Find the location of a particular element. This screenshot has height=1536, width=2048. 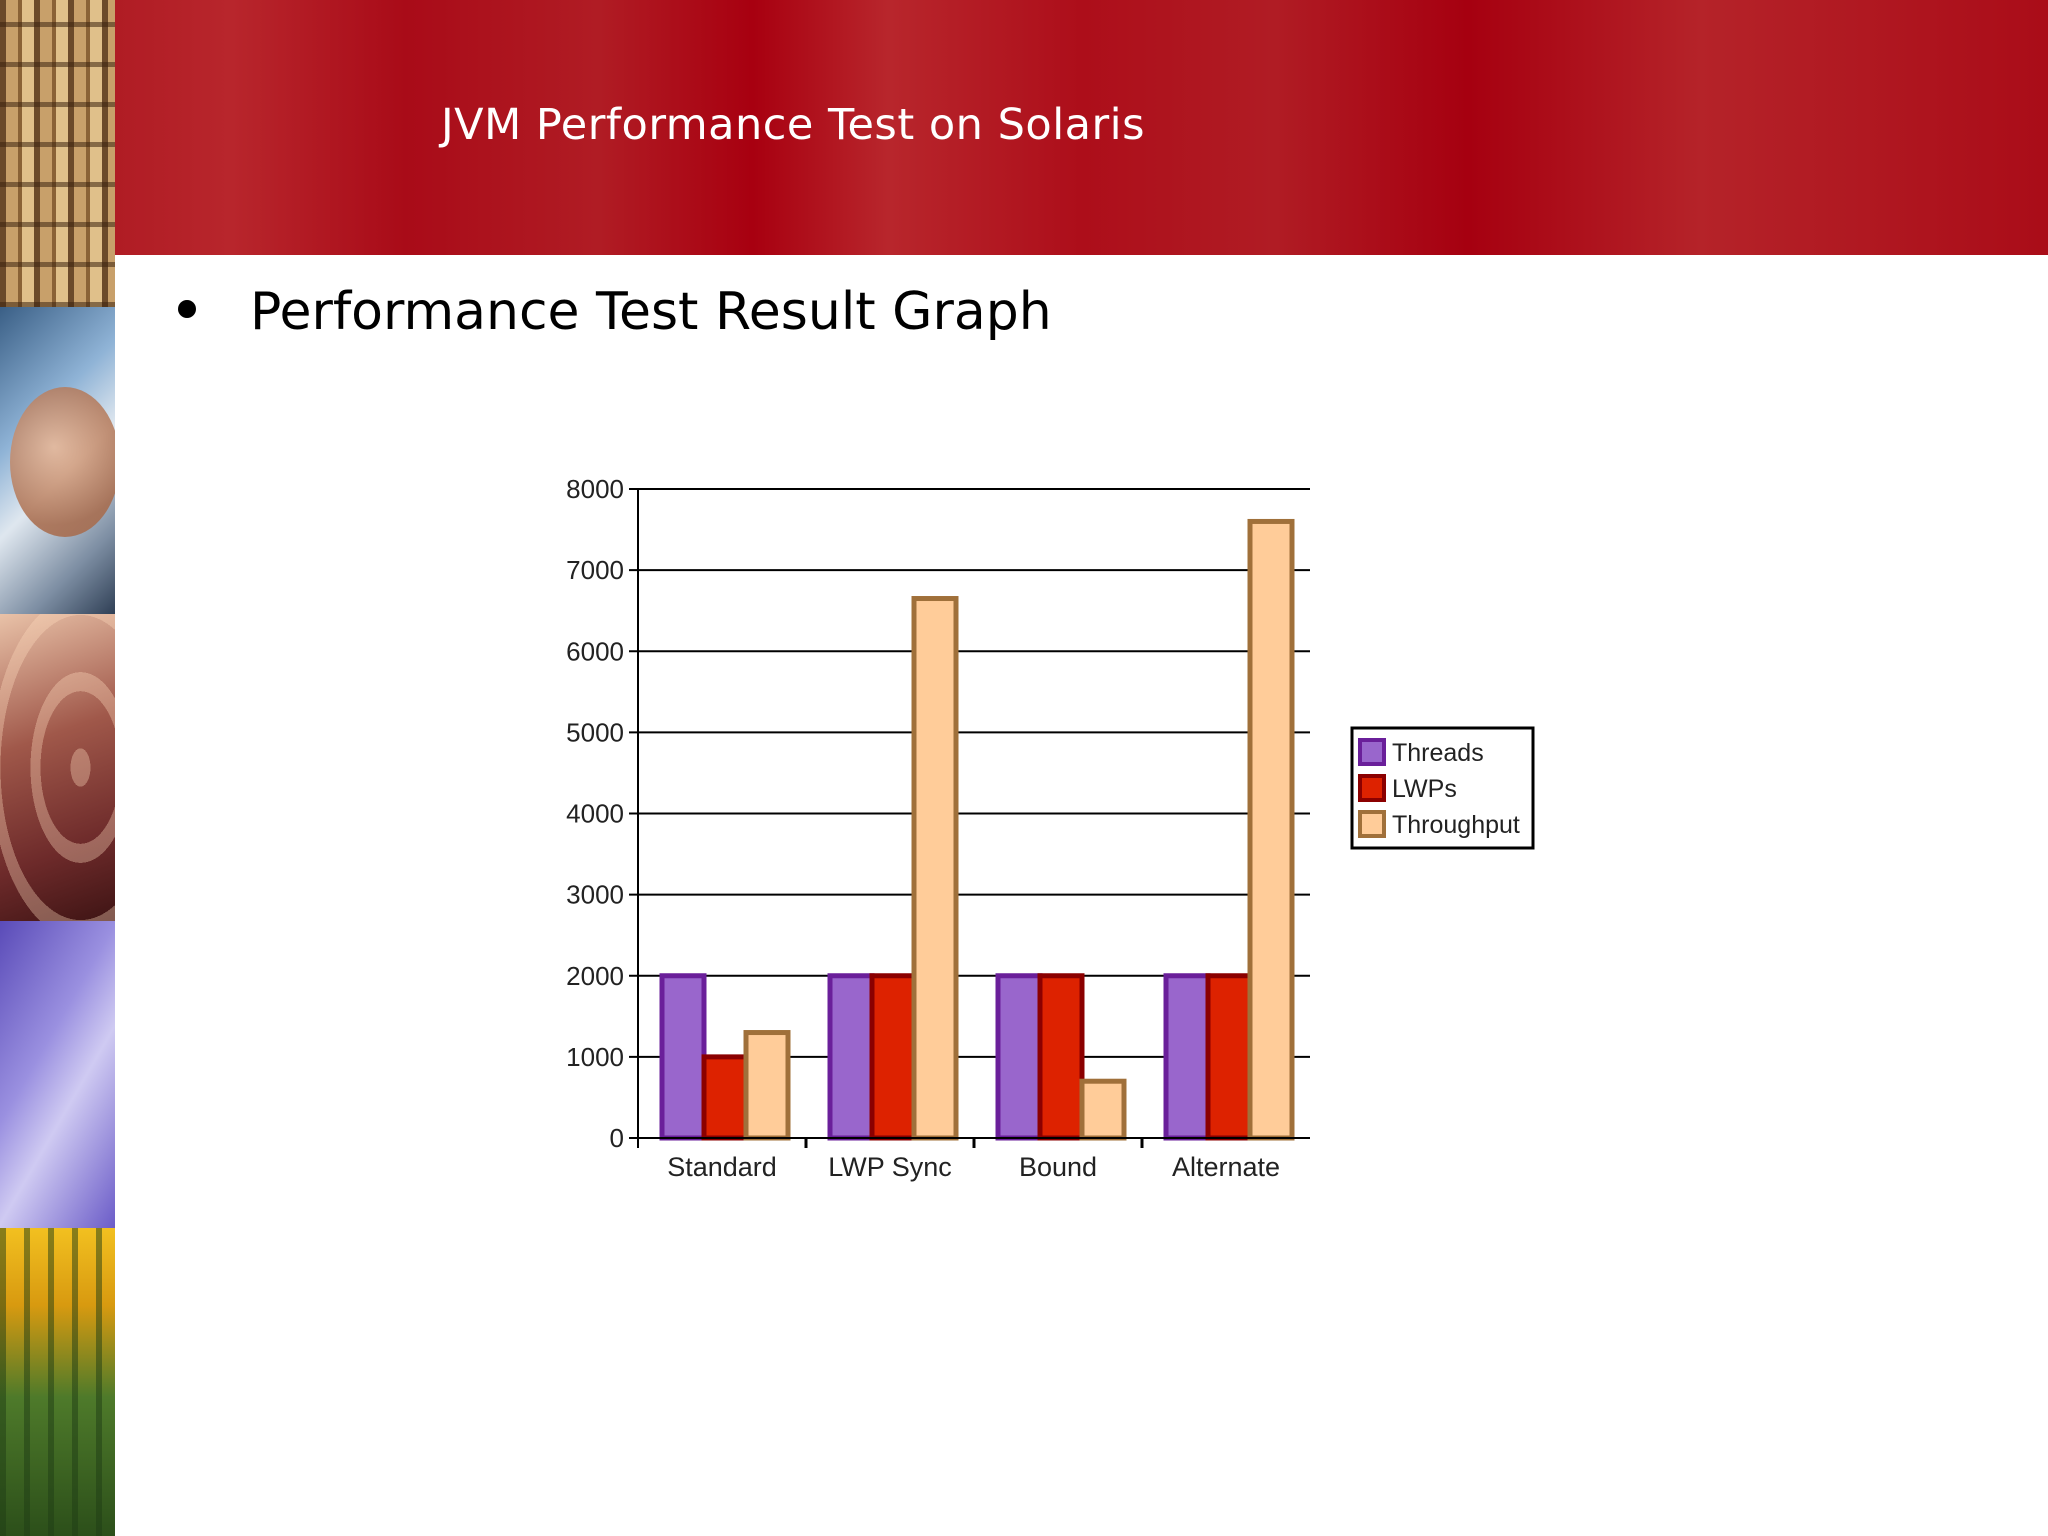

y-tick-label: 2000 is located at coordinates (595, 976).